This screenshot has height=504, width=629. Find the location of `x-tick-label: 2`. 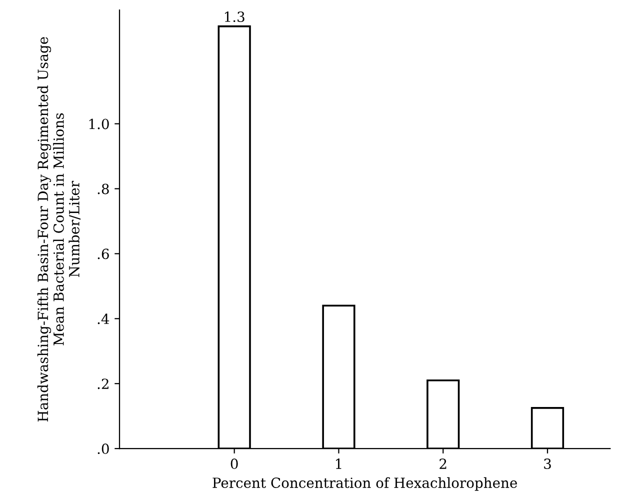

x-tick-label: 2 is located at coordinates (443, 463).